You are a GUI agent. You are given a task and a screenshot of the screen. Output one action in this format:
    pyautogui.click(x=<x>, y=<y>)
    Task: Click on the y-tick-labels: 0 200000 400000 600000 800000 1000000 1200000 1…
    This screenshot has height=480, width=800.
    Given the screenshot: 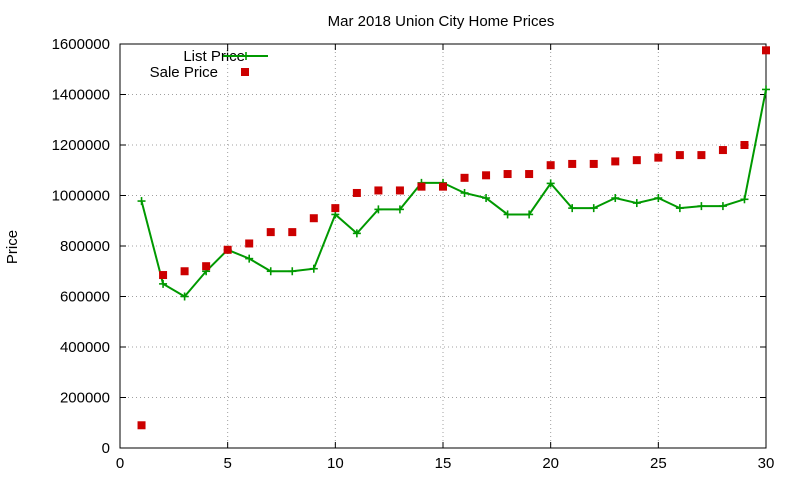 What is the action you would take?
    pyautogui.click(x=81, y=246)
    